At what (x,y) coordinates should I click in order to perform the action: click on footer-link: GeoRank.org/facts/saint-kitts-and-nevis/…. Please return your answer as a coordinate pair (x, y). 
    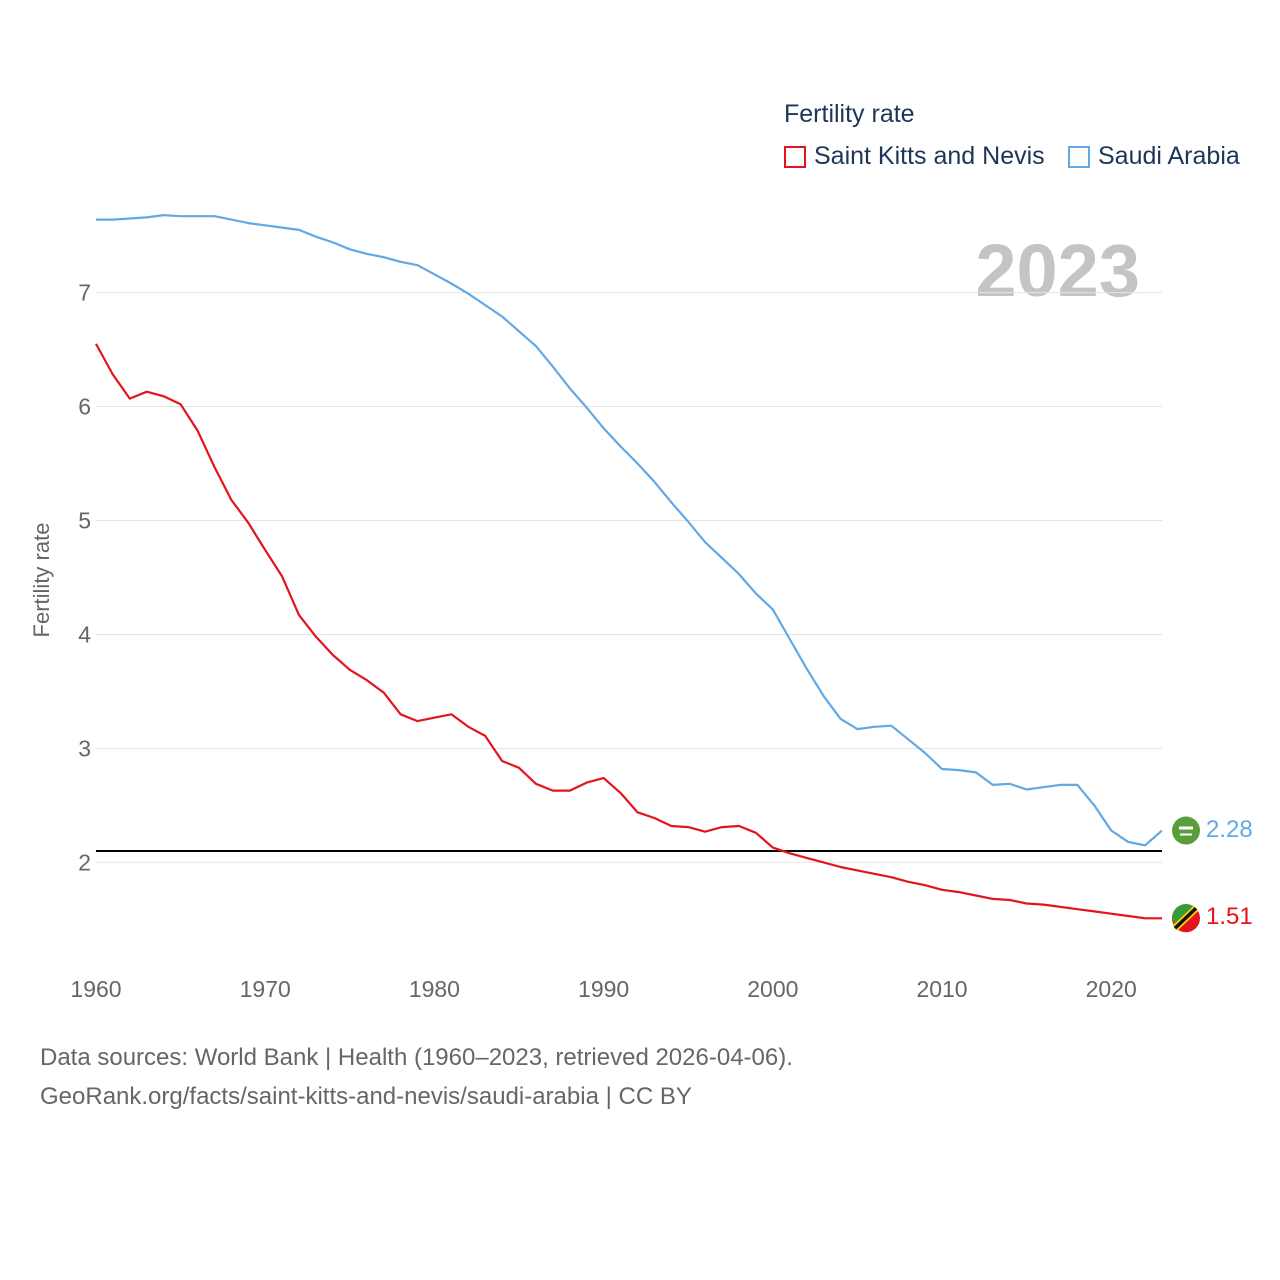
    Looking at the image, I should click on (366, 1096).